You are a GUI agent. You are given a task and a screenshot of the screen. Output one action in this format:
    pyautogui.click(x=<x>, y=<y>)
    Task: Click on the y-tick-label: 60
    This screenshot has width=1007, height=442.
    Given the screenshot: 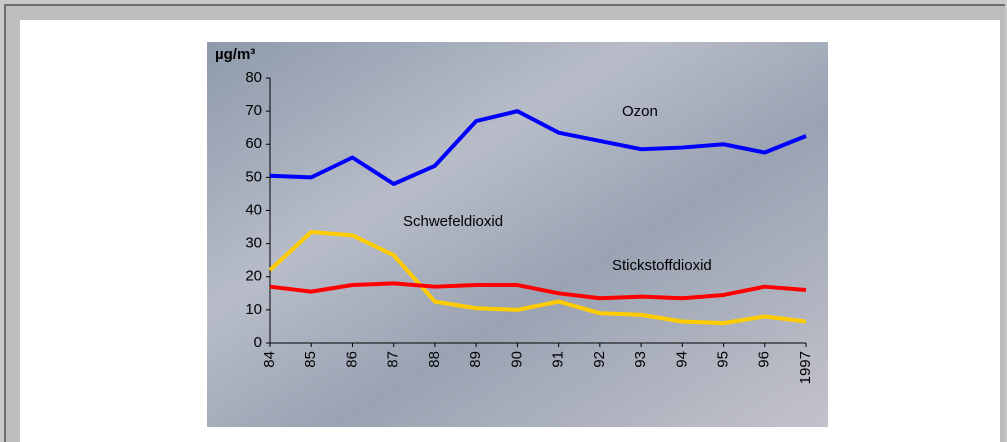 What is the action you would take?
    pyautogui.click(x=253, y=143)
    